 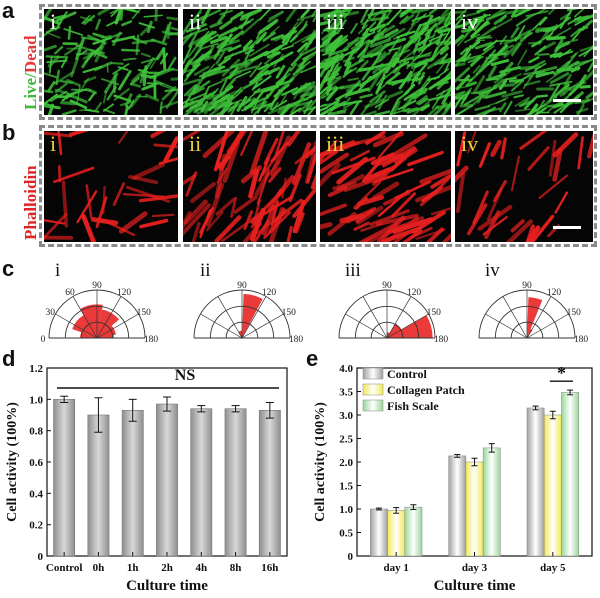 I want to click on row-a-image-label-iv: iv, so click(x=470, y=21).